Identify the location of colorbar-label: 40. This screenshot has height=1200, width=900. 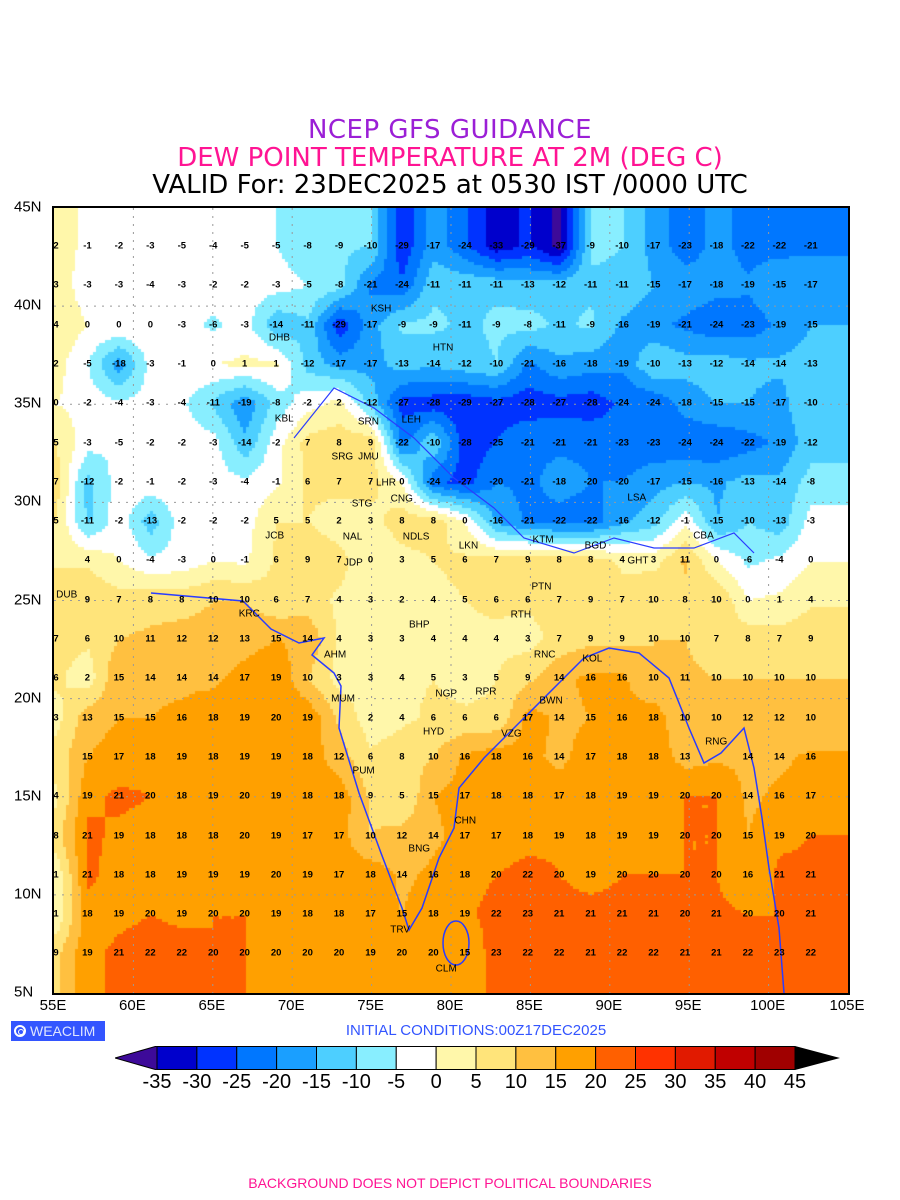
(755, 1082).